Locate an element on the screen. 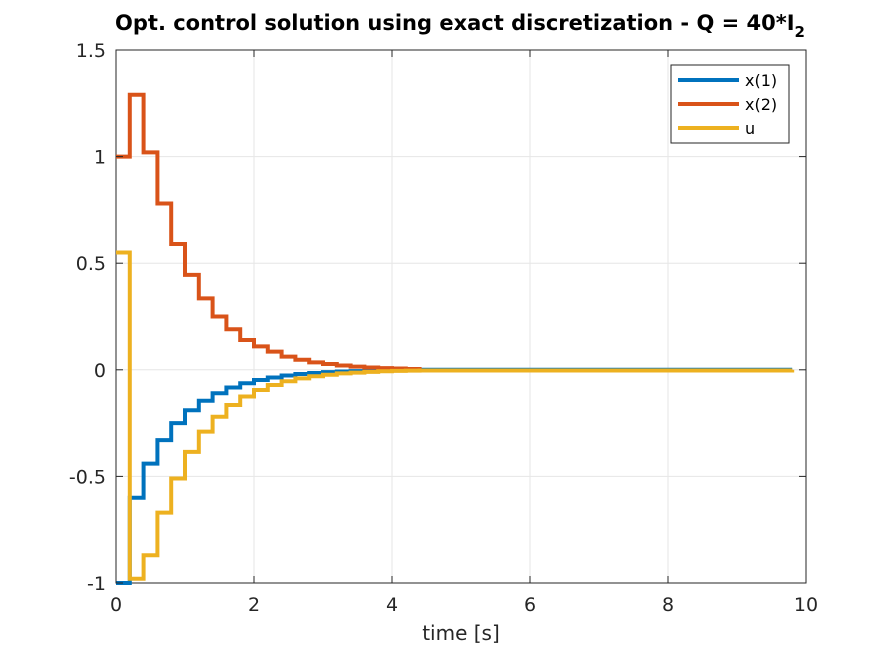 The width and height of the screenshot is (891, 656). legend: x(1) x(2) u is located at coordinates (730, 104).